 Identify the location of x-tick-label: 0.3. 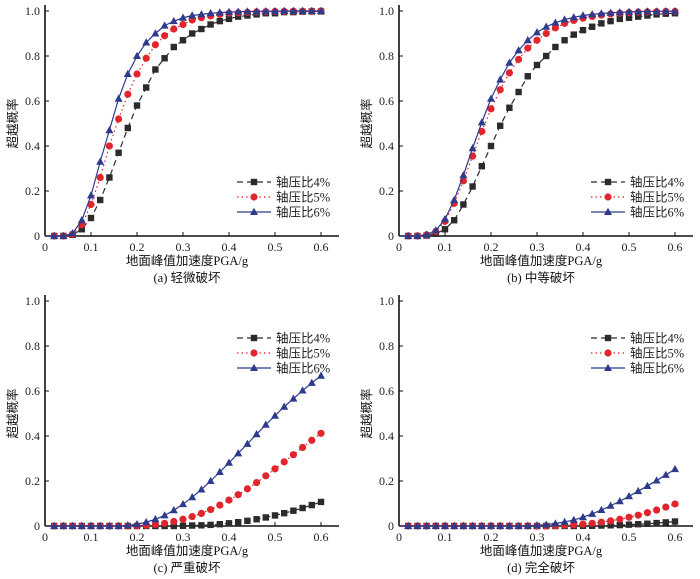
(183, 247).